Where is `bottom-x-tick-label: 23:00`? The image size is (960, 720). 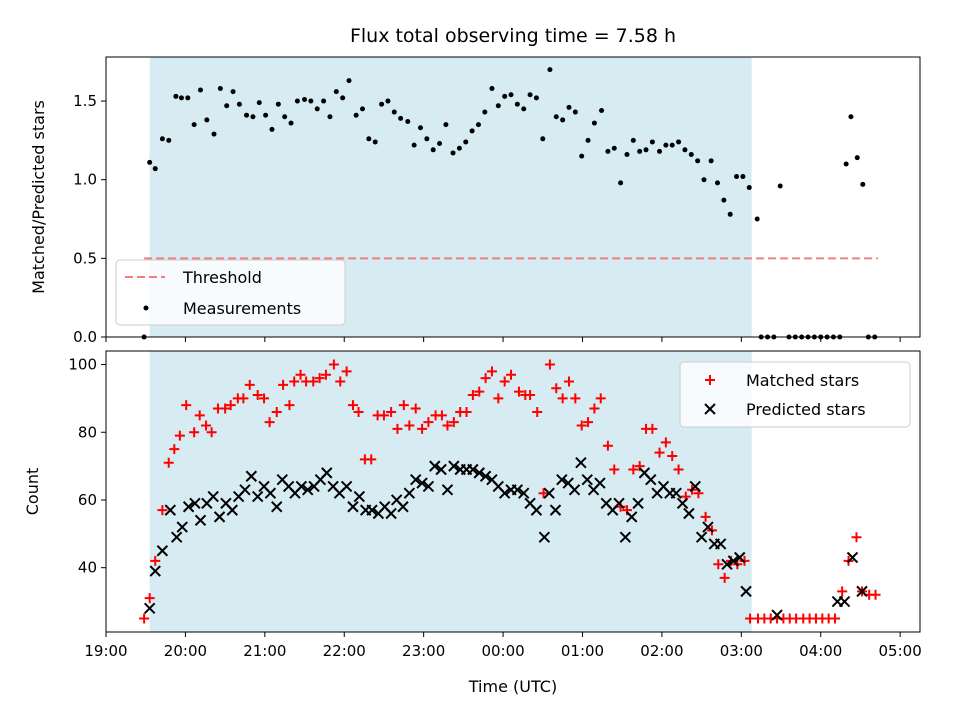
bottom-x-tick-label: 23:00 is located at coordinates (423, 651).